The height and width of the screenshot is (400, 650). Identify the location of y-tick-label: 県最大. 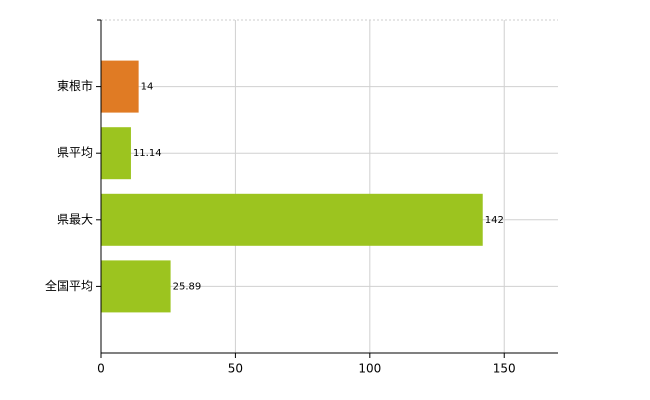
(75, 219).